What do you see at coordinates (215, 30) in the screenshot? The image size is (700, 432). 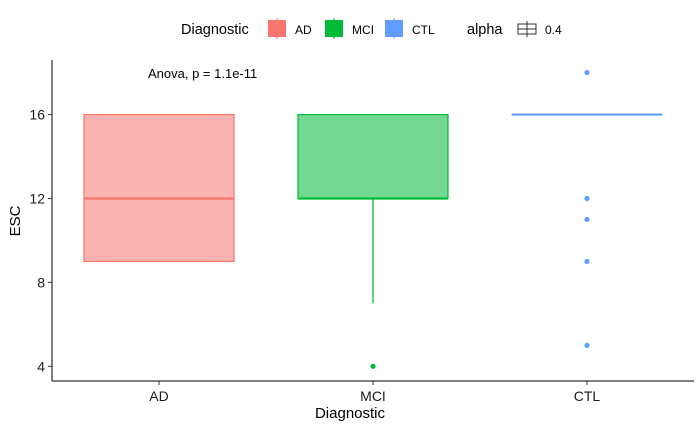 I see `legend-title-diagnostic: Diagnostic` at bounding box center [215, 30].